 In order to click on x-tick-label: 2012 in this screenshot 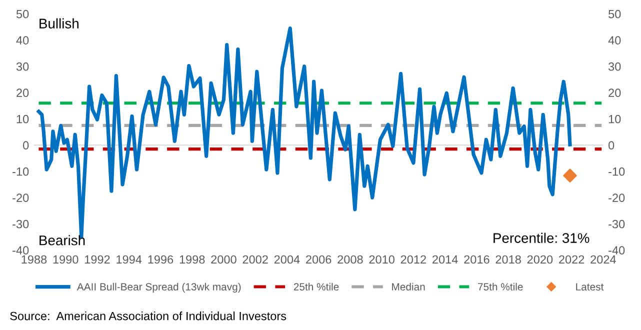, I will do `click(413, 259)`.